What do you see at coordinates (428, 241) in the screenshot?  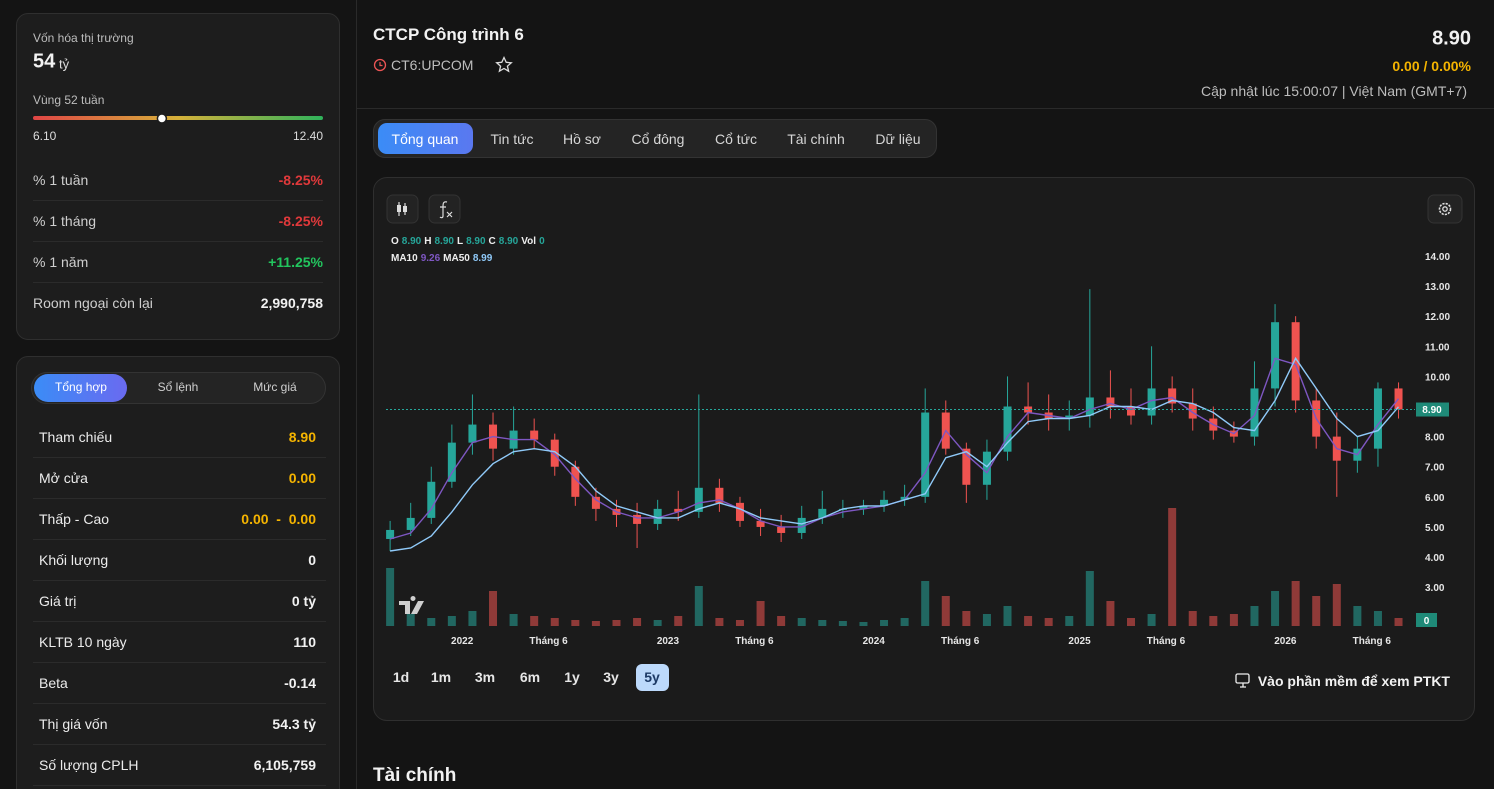 I see `legend-key: H` at bounding box center [428, 241].